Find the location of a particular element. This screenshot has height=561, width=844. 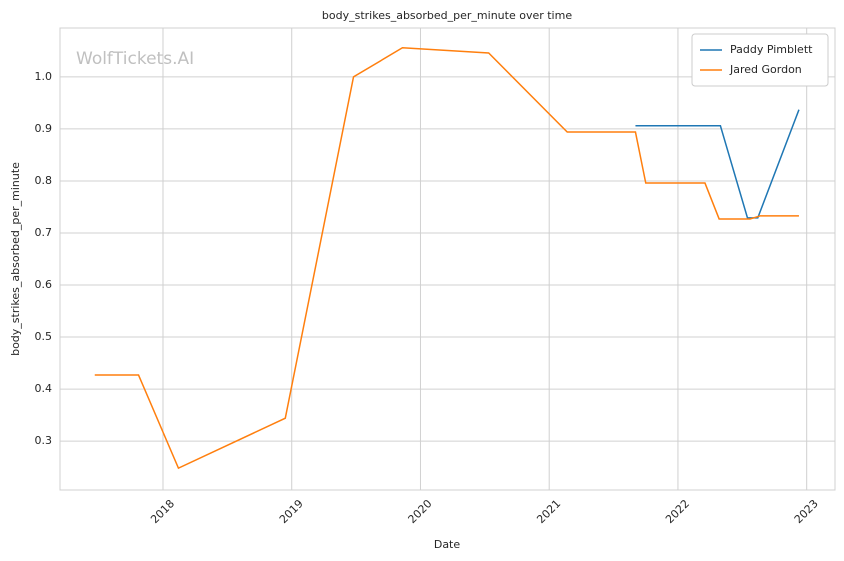

y-tick-label: 0.4 is located at coordinates (44, 388).